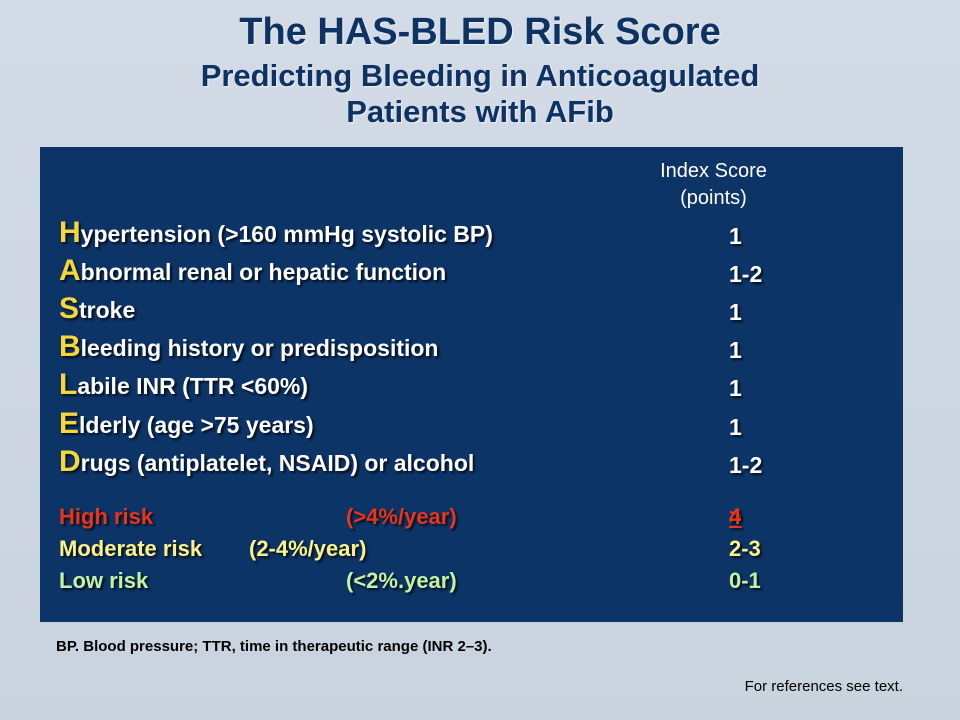  Describe the element at coordinates (480, 111) in the screenshot. I see `subtitle-line-2: Patients with AFib` at that location.